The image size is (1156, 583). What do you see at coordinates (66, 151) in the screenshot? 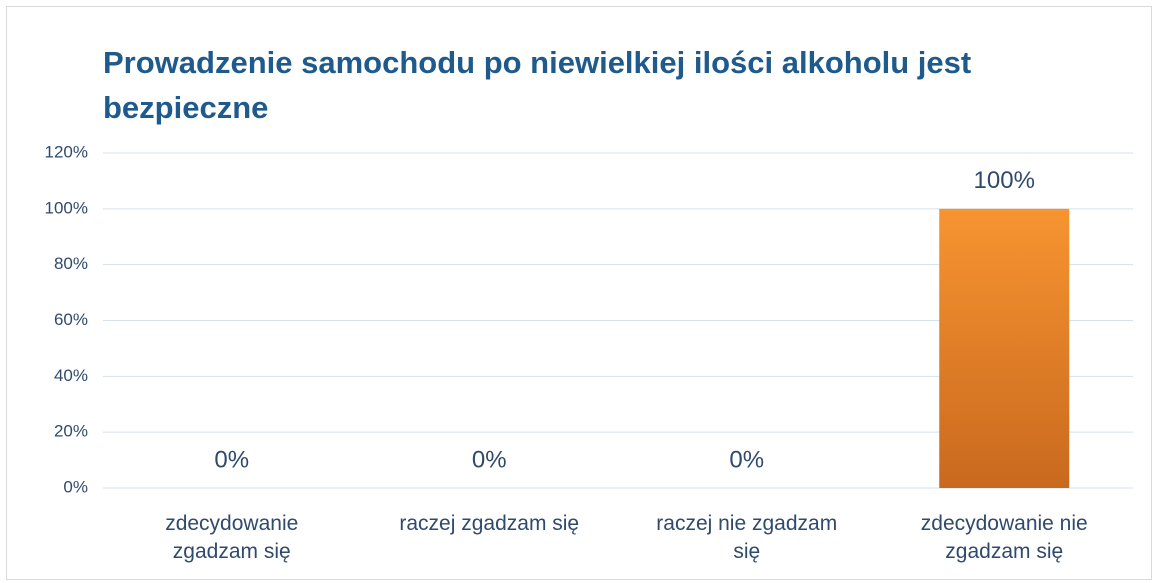
I see `y-tick-label: 120%` at bounding box center [66, 151].